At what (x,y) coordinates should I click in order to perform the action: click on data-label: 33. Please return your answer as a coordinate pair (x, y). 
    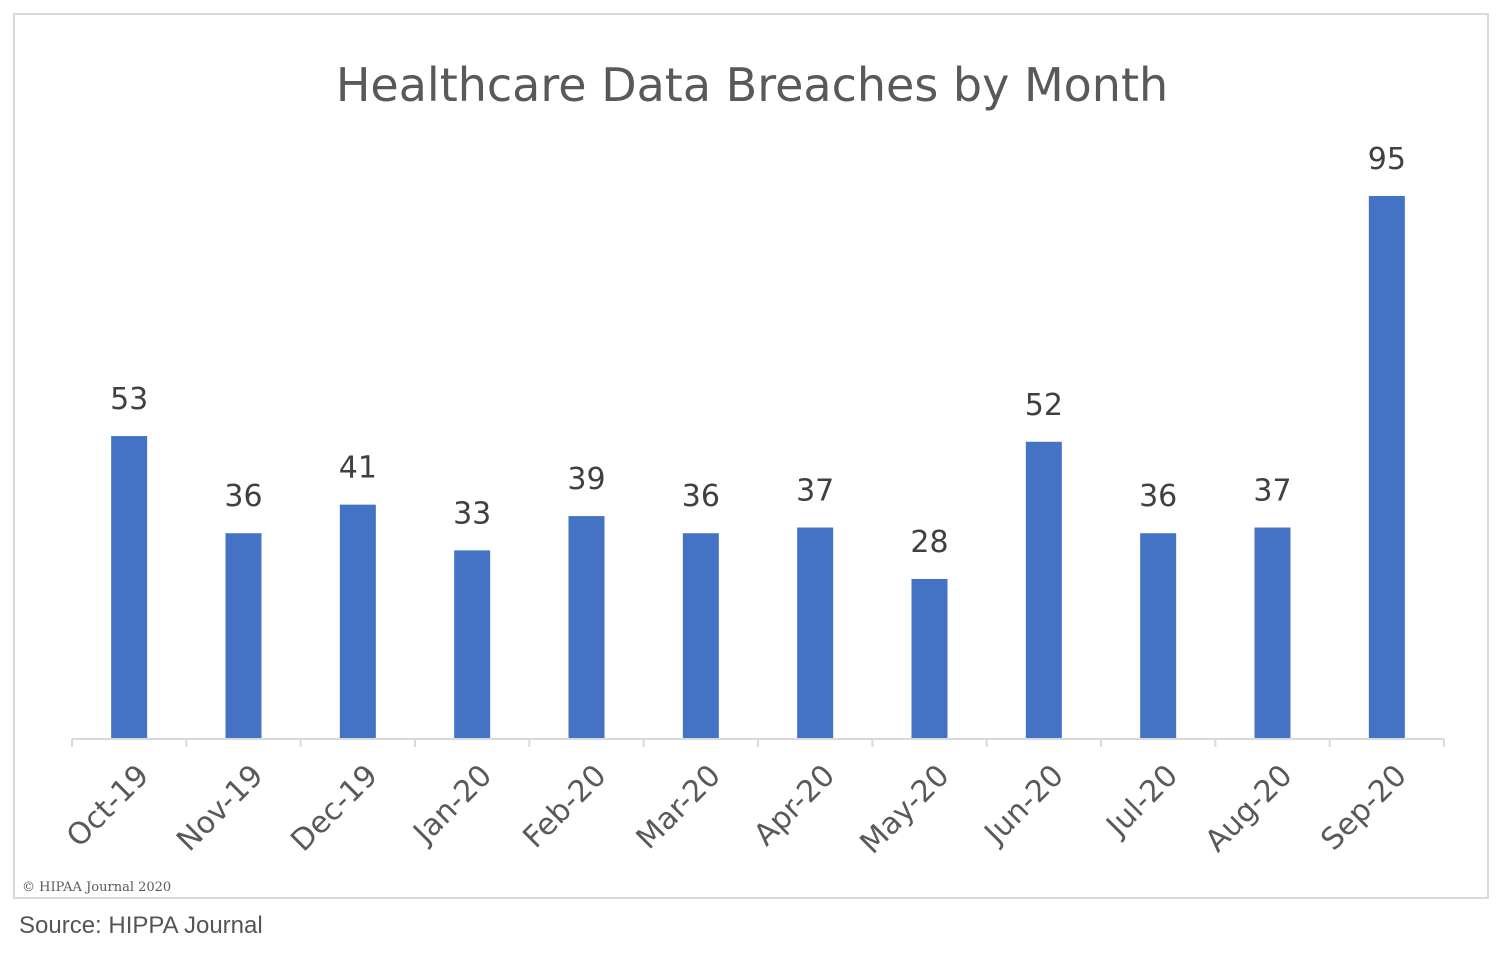
    Looking at the image, I should click on (472, 513).